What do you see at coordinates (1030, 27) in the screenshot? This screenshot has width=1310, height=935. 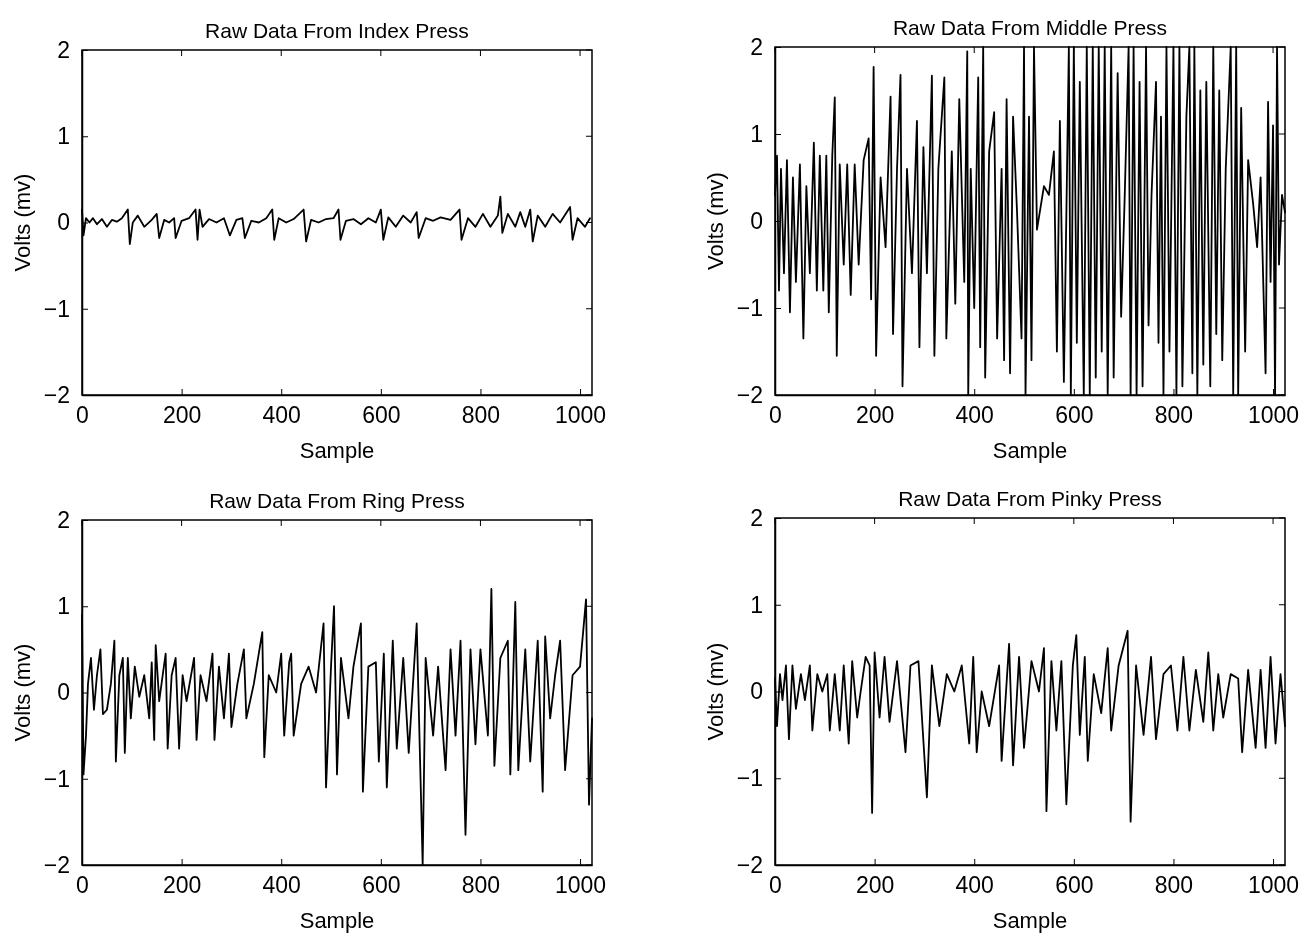 I see `chart-title: Raw Data From Middle Press` at bounding box center [1030, 27].